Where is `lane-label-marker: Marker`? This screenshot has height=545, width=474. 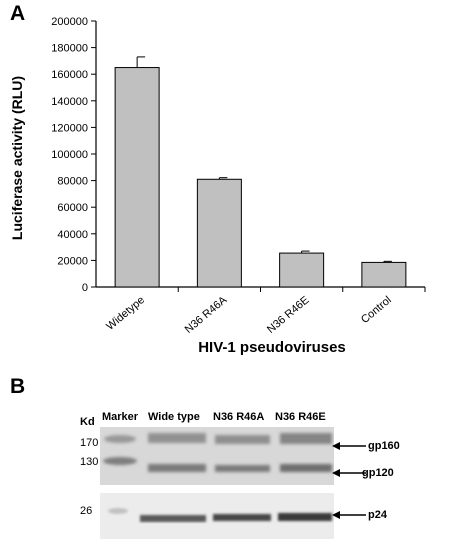
lane-label-marker: Marker is located at coordinates (120, 417).